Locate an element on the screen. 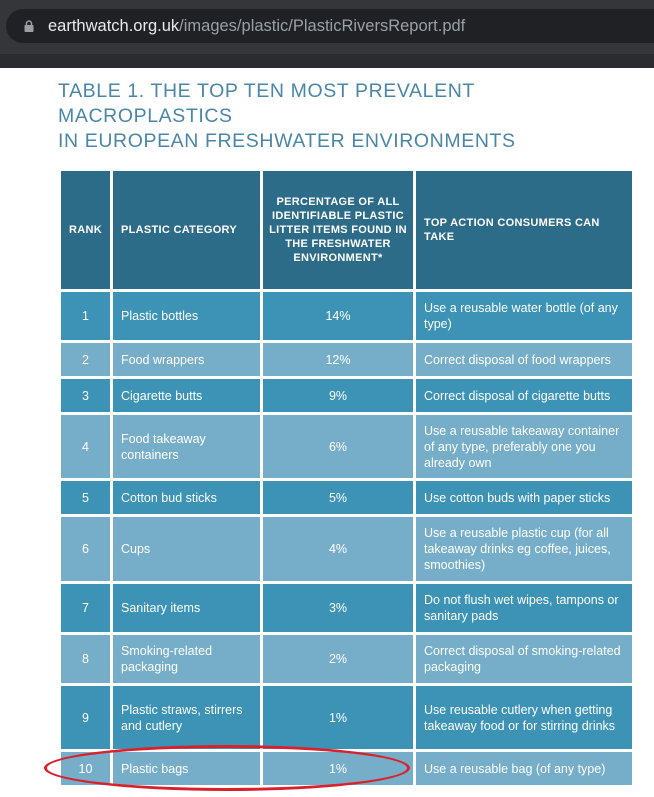  rank-cell: 1 is located at coordinates (85, 316).